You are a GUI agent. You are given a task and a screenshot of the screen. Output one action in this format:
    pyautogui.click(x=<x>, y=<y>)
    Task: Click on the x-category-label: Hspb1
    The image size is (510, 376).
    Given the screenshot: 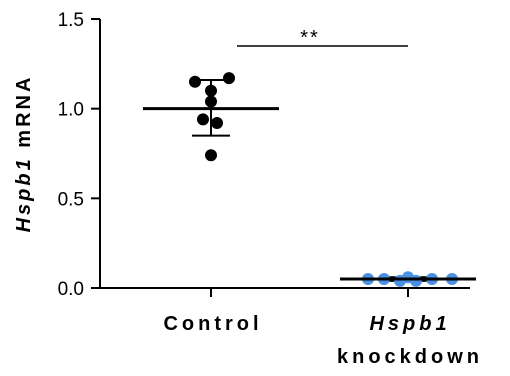 What is the action you would take?
    pyautogui.click(x=409, y=324)
    